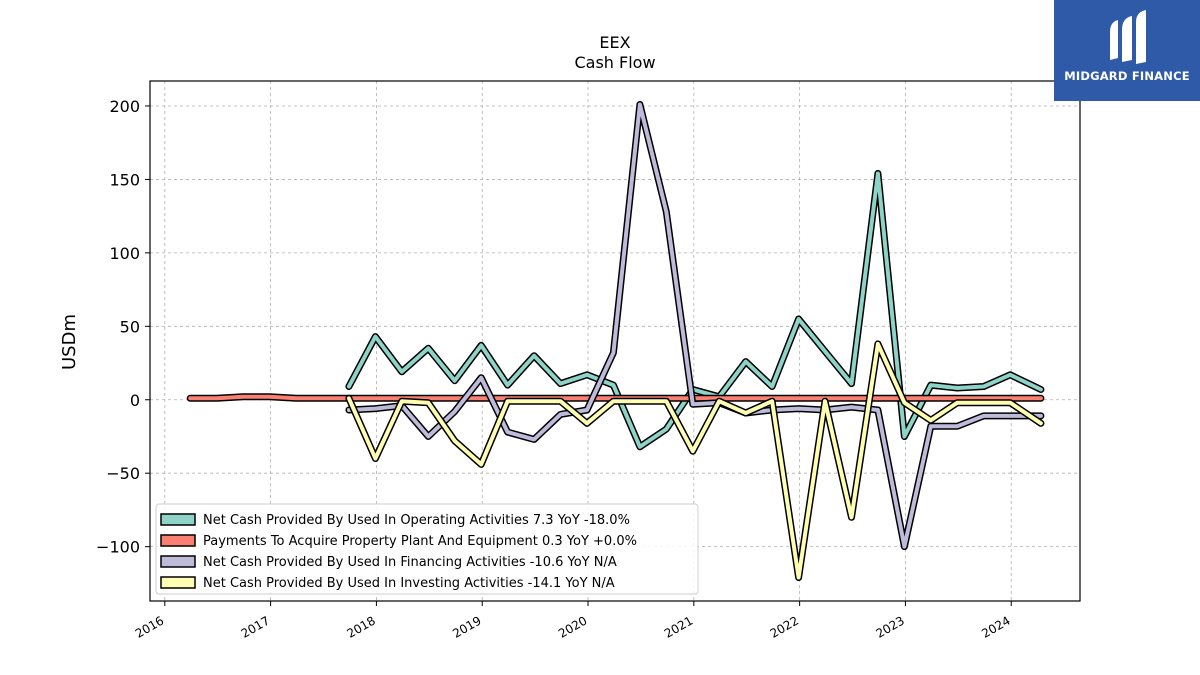  What do you see at coordinates (614, 62) in the screenshot?
I see `chart-subtitle: Cash Flow` at bounding box center [614, 62].